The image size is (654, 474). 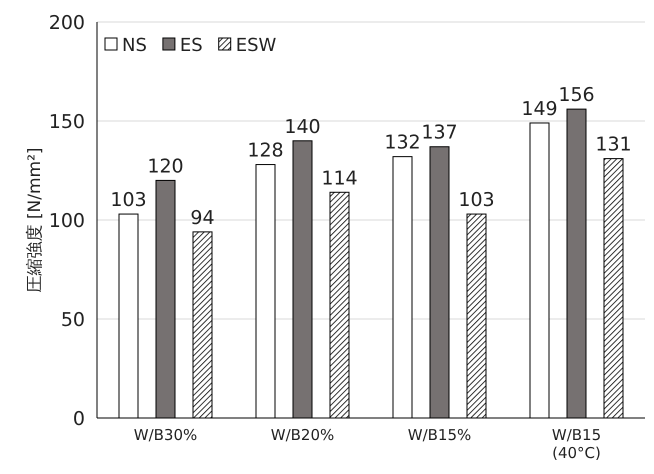 What do you see at coordinates (35, 220) in the screenshot?
I see `y-axis-title: 圧縮強度 [N/mm²]` at bounding box center [35, 220].